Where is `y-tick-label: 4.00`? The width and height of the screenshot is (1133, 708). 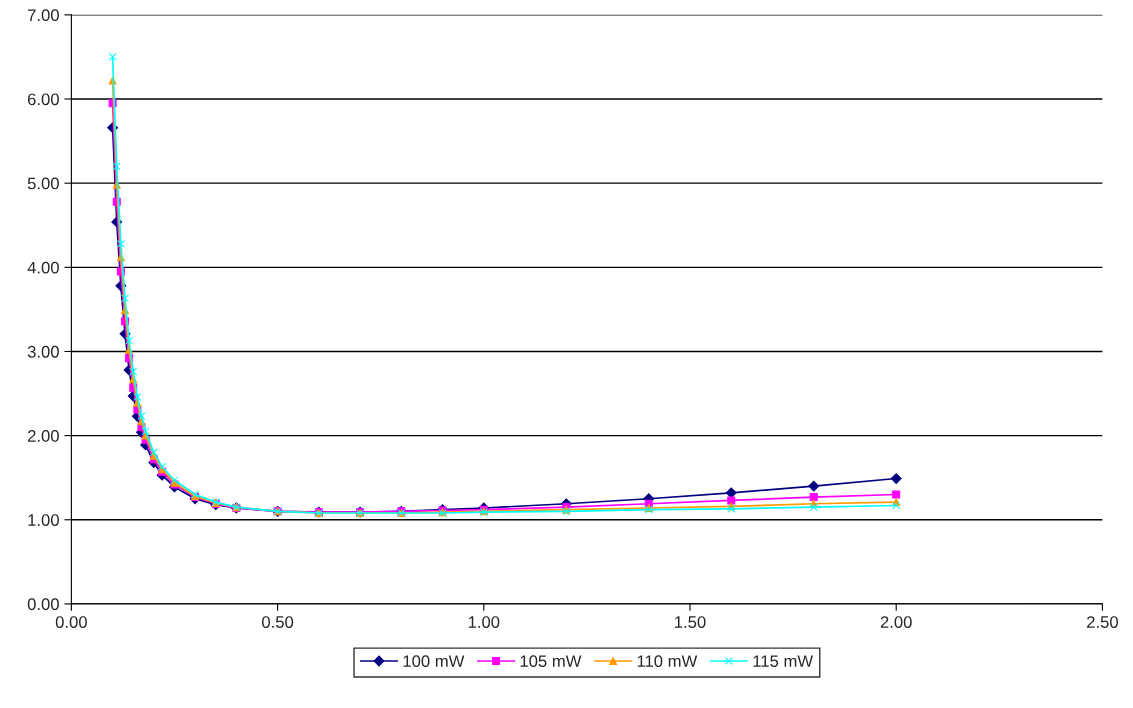
y-tick-label: 4.00 is located at coordinates (43, 267).